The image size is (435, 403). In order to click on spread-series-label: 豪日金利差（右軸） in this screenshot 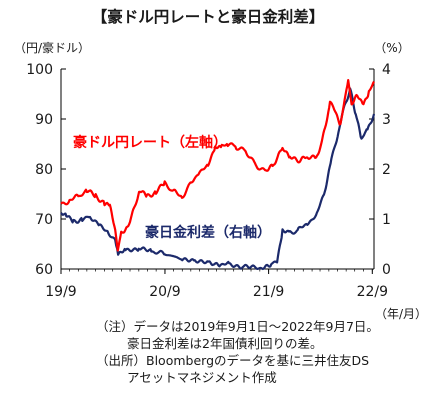, I will do `click(208, 232)`.